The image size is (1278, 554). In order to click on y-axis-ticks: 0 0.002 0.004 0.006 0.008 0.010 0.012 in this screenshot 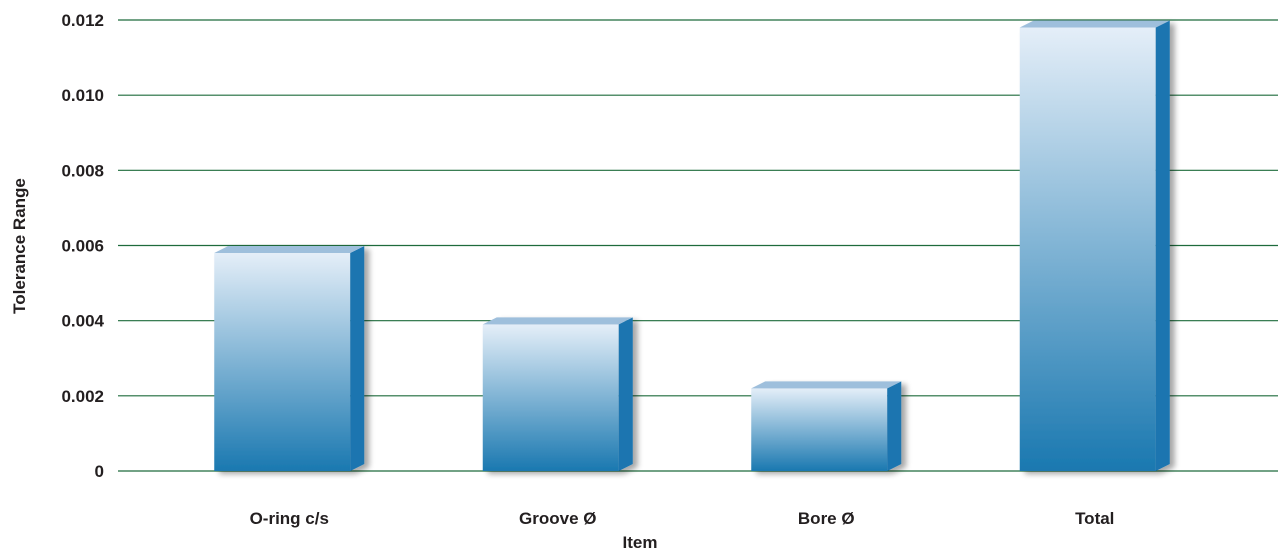, I will do `click(82, 246)`.